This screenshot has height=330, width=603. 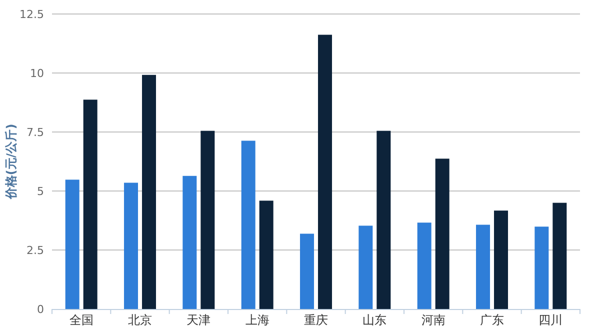 What do you see at coordinates (40, 191) in the screenshot?
I see `y-tick-label: 5` at bounding box center [40, 191].